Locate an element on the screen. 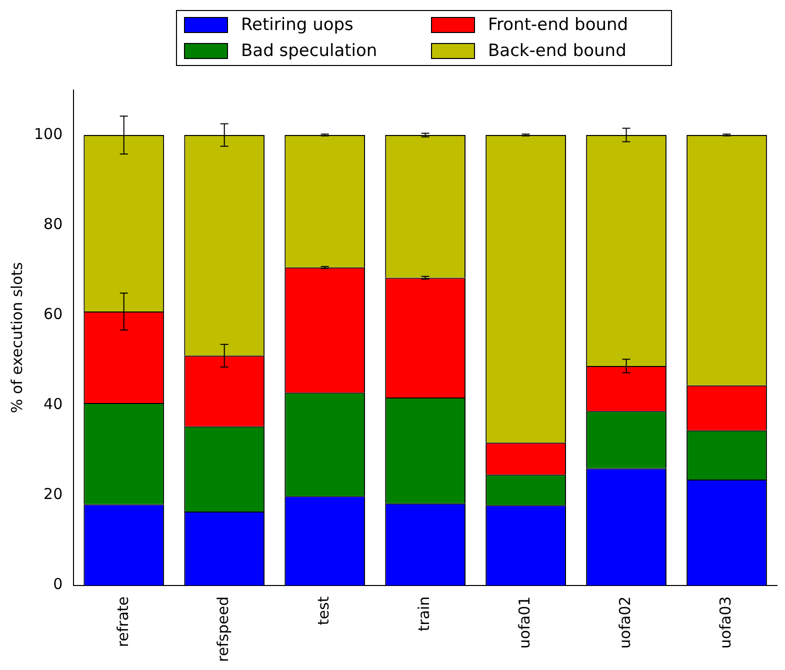  x-tick-label: test is located at coordinates (323, 611).